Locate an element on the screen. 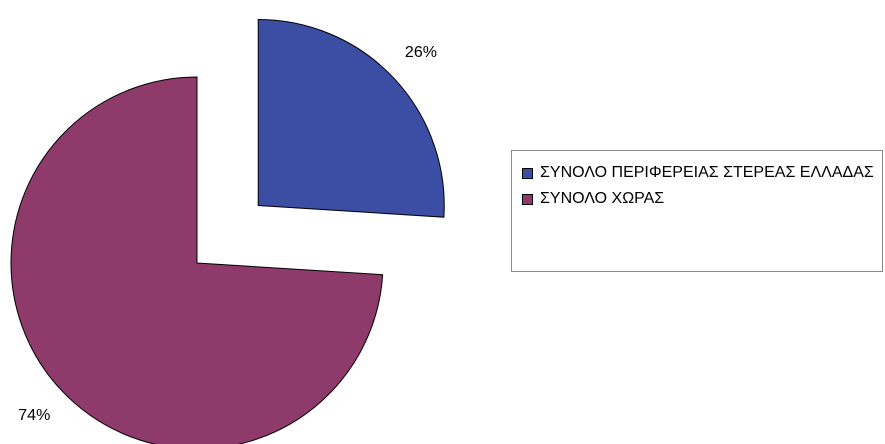 This screenshot has width=885, height=444. legend-item: ΣΥΝΟΛΟ ΧΩΡΑΣ is located at coordinates (697, 199).